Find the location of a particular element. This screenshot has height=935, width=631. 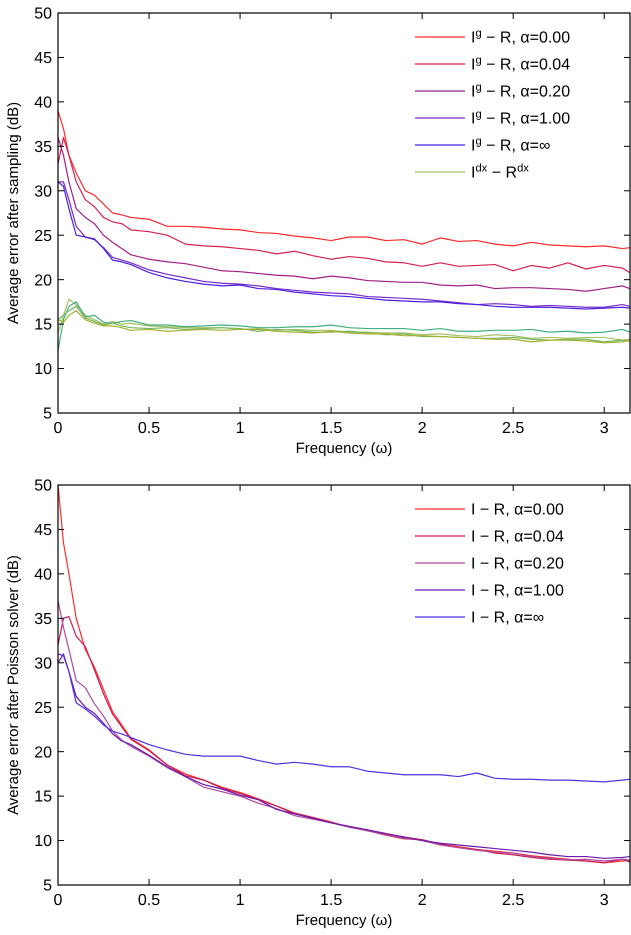

y-axis-title: Average error after sampling (dB) is located at coordinates (13, 213).